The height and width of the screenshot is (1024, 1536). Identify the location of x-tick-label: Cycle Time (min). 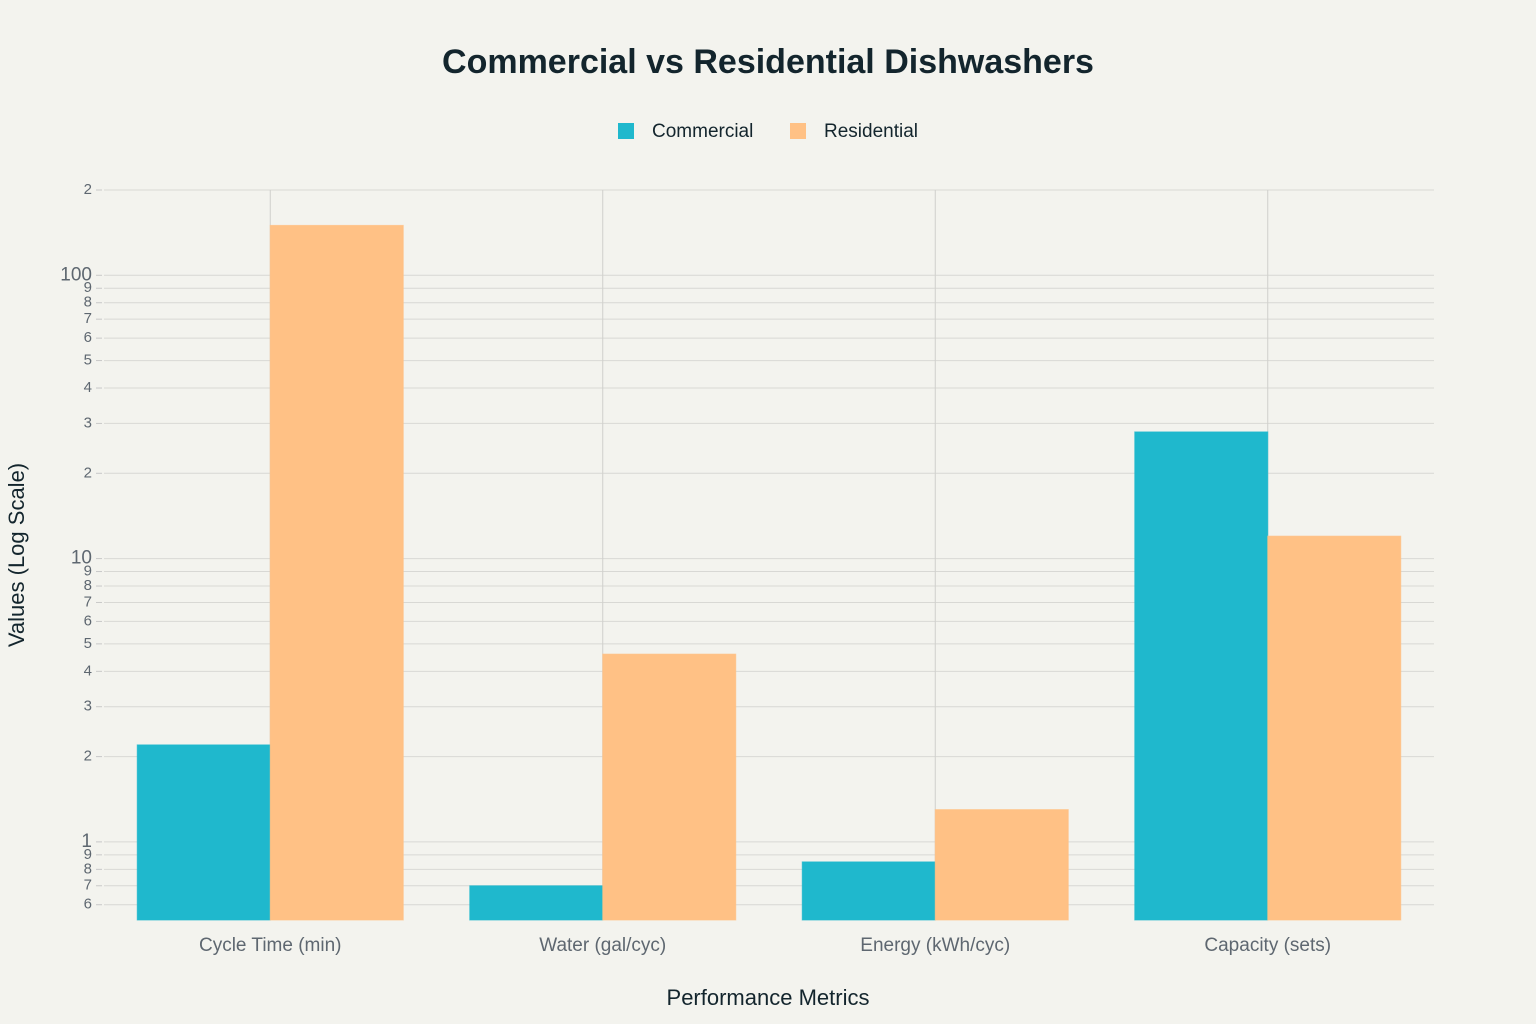
(270, 945).